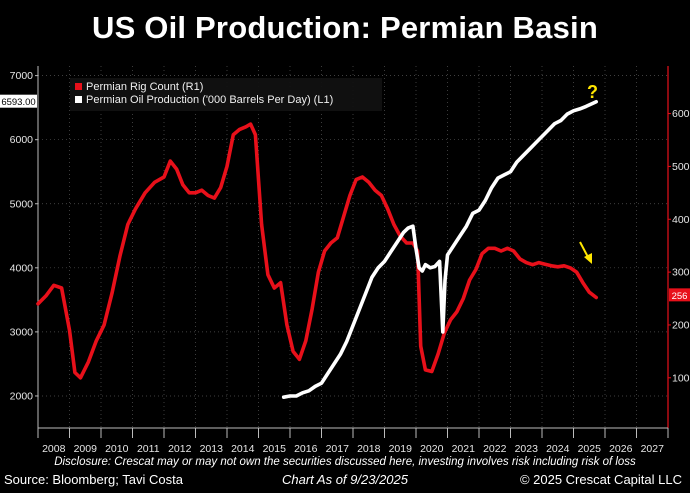 The width and height of the screenshot is (690, 493). What do you see at coordinates (600, 479) in the screenshot?
I see `copyright-text: © 2025 Crescat Capital LLC` at bounding box center [600, 479].